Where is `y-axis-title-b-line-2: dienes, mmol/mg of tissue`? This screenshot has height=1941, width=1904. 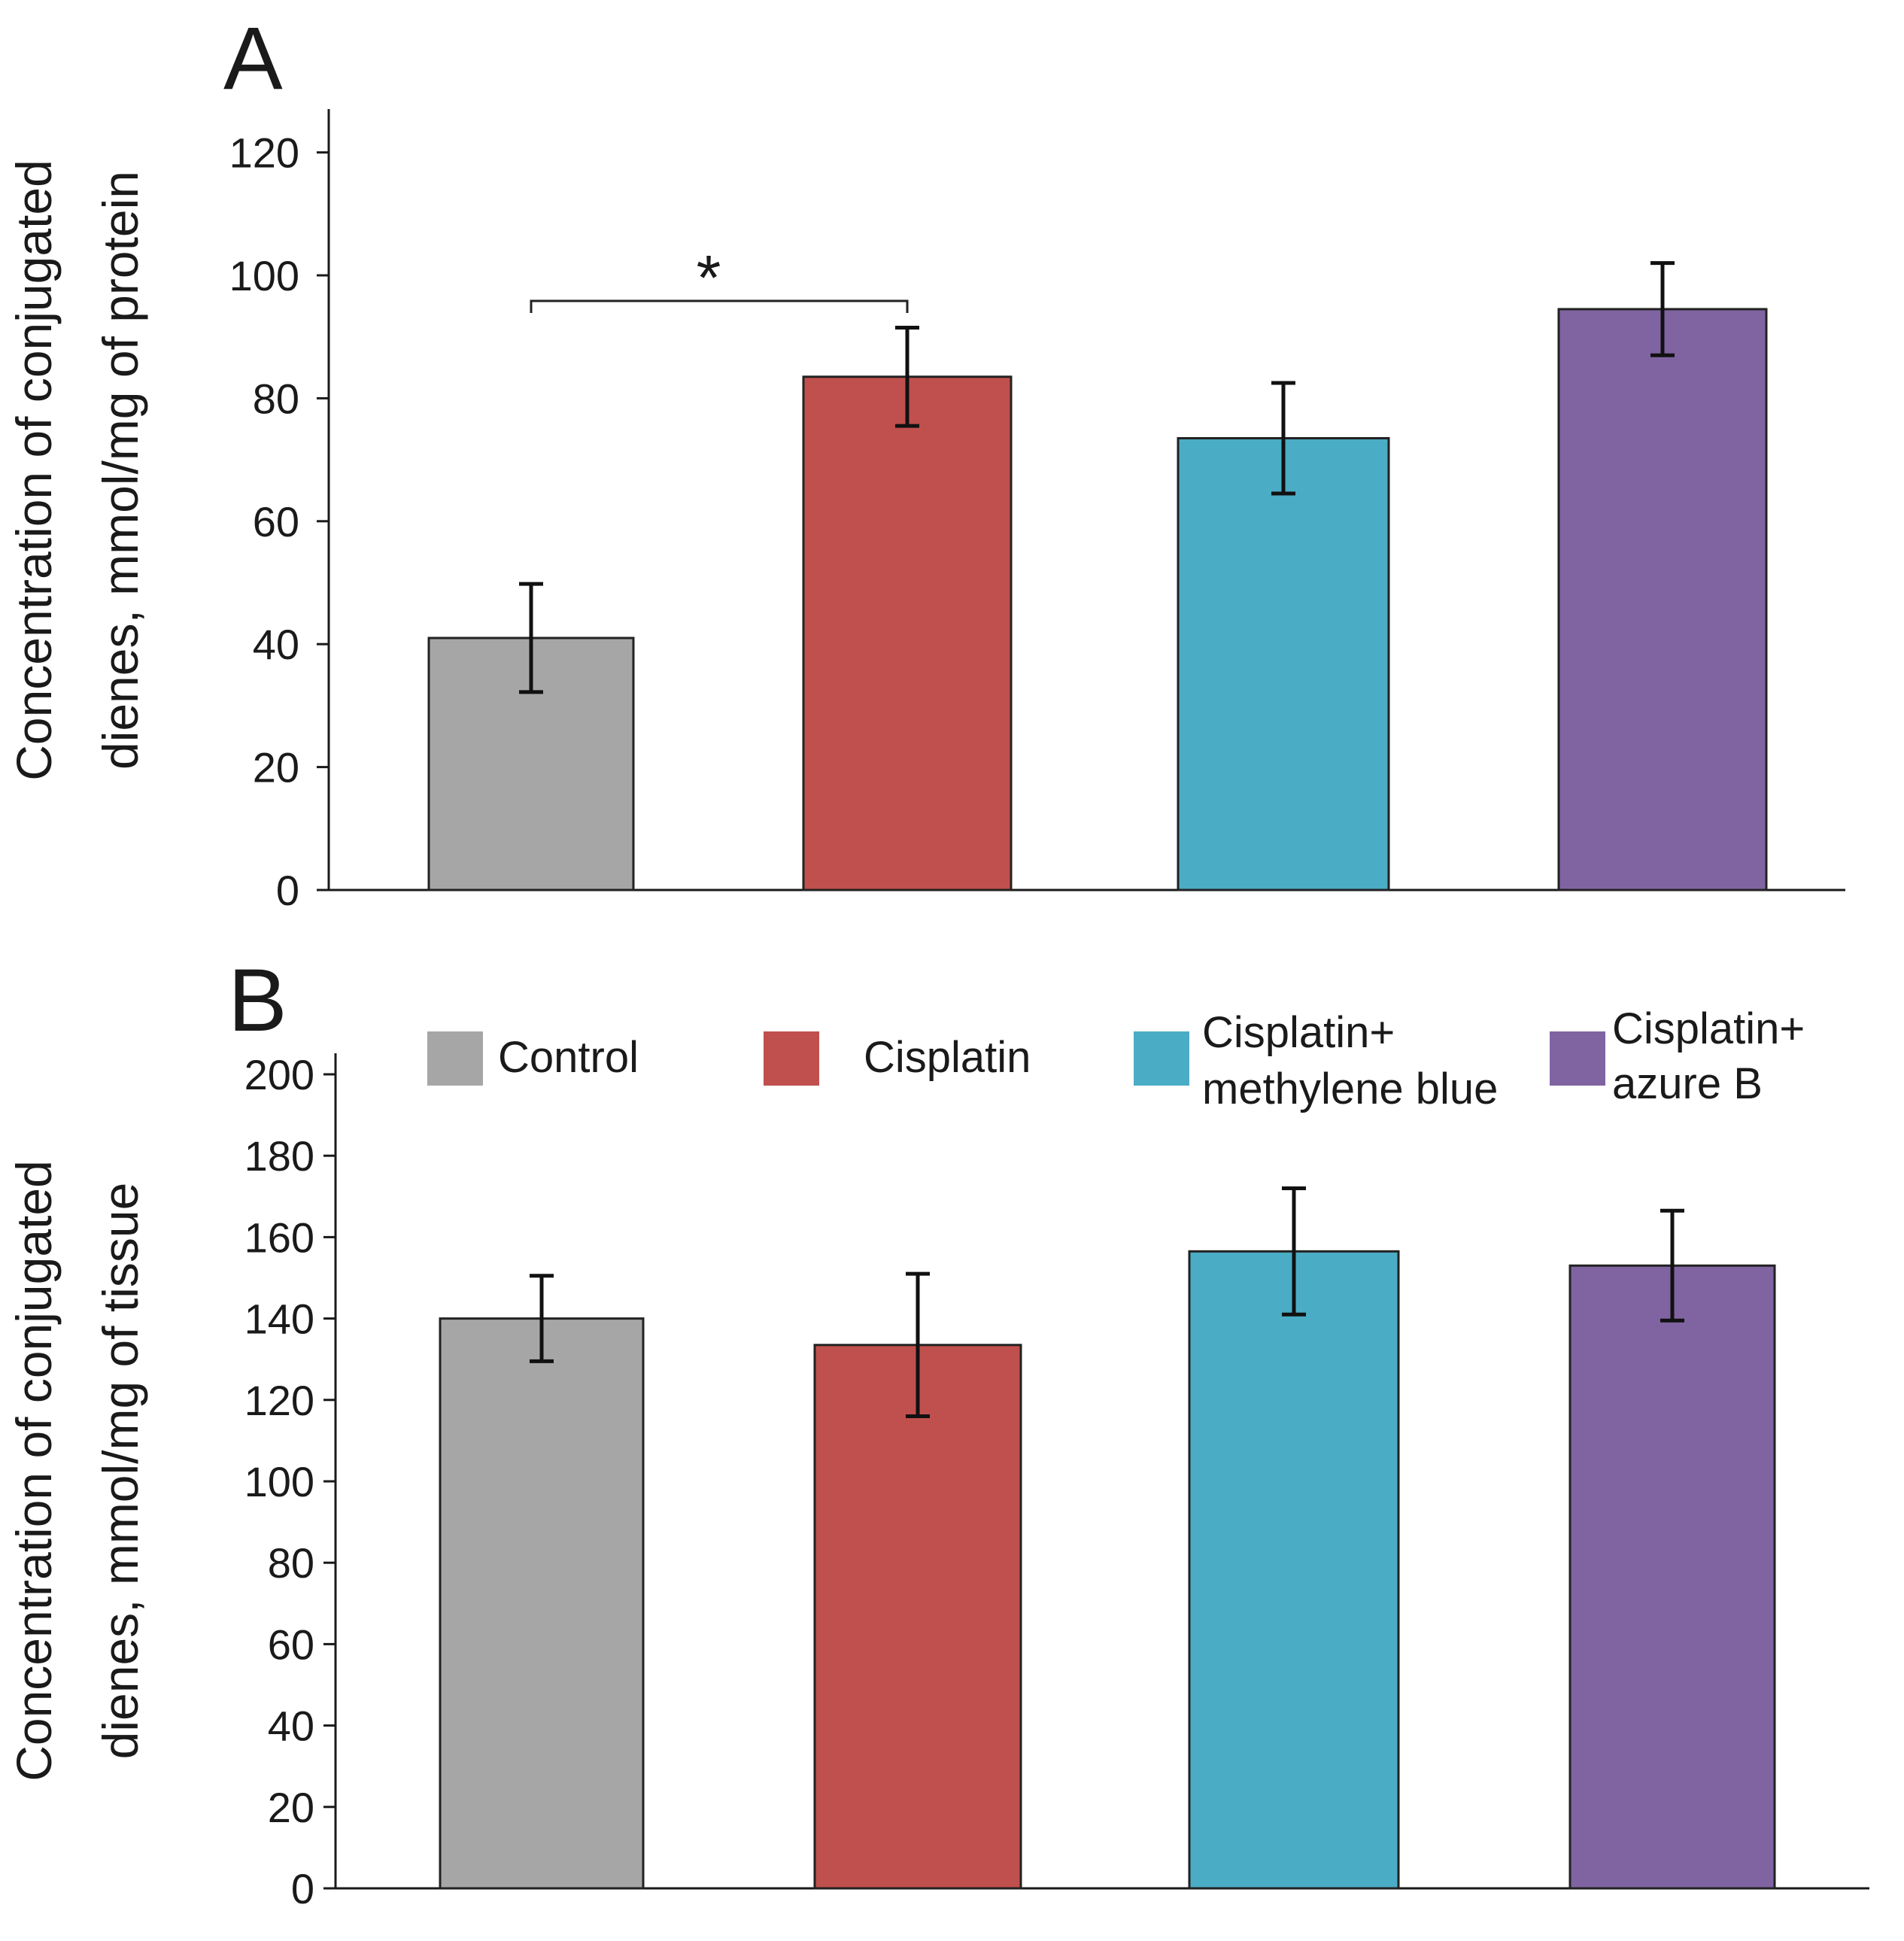
y-axis-title-b-line-2: dienes, mmol/mg of tissue is located at coordinates (120, 1472).